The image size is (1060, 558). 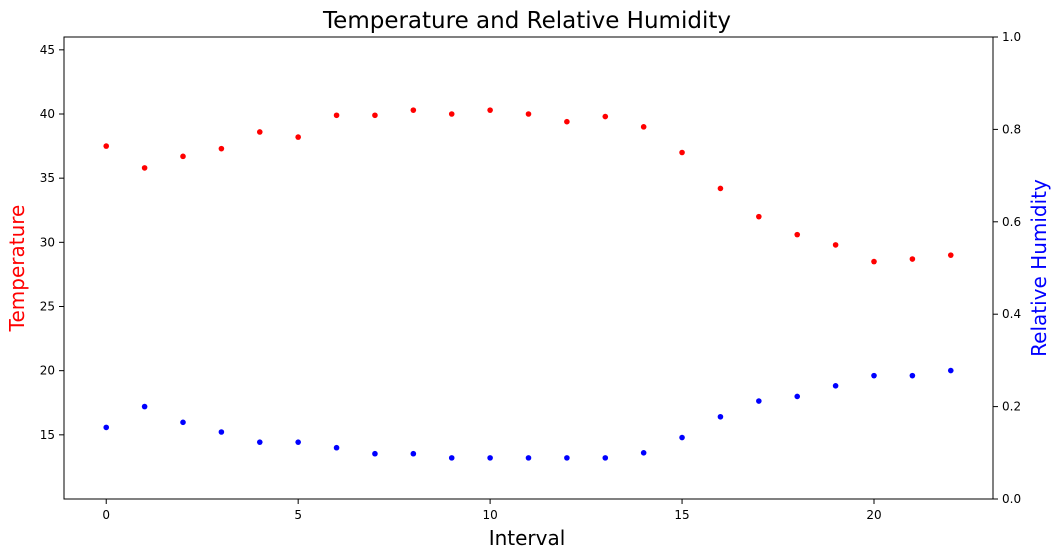 I want to click on x-axis: 0 5 10 15 20, so click(x=492, y=510).